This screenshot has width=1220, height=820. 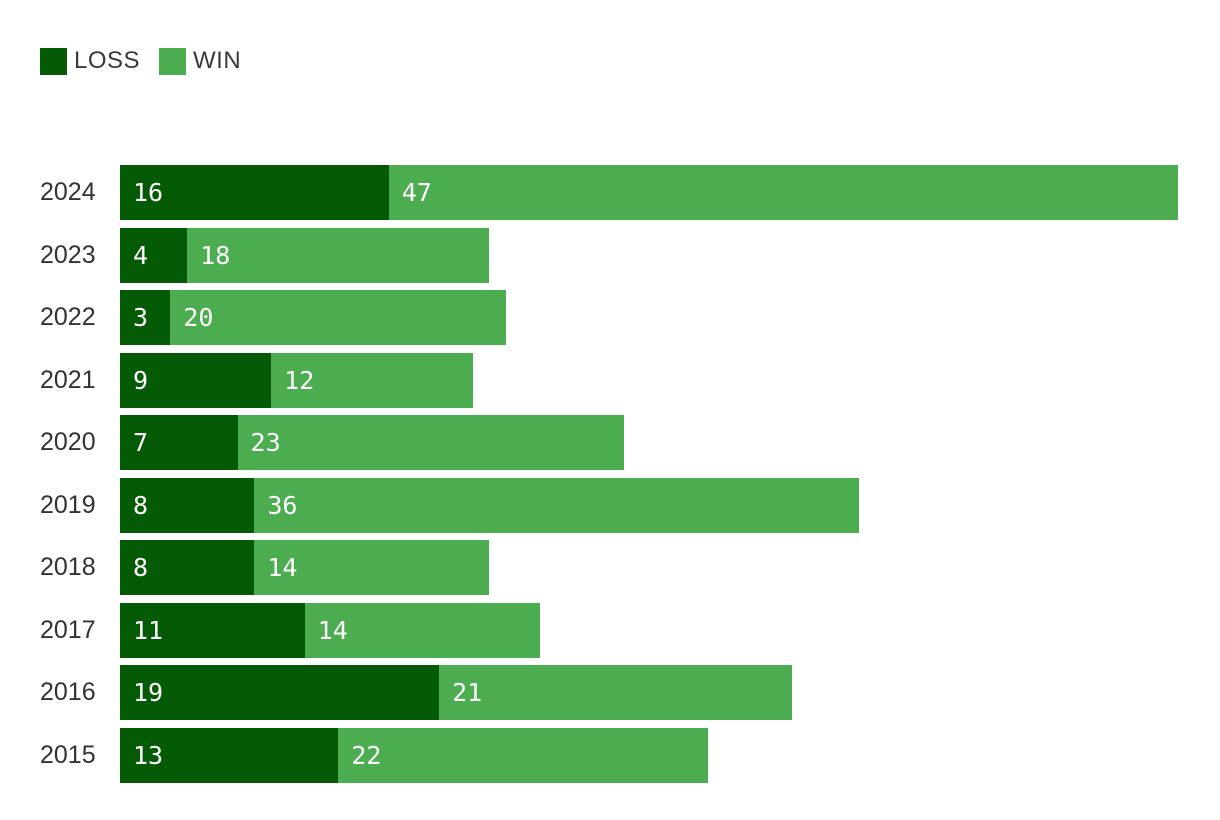 What do you see at coordinates (430, 442) in the screenshot?
I see `win-bar-segment: 23` at bounding box center [430, 442].